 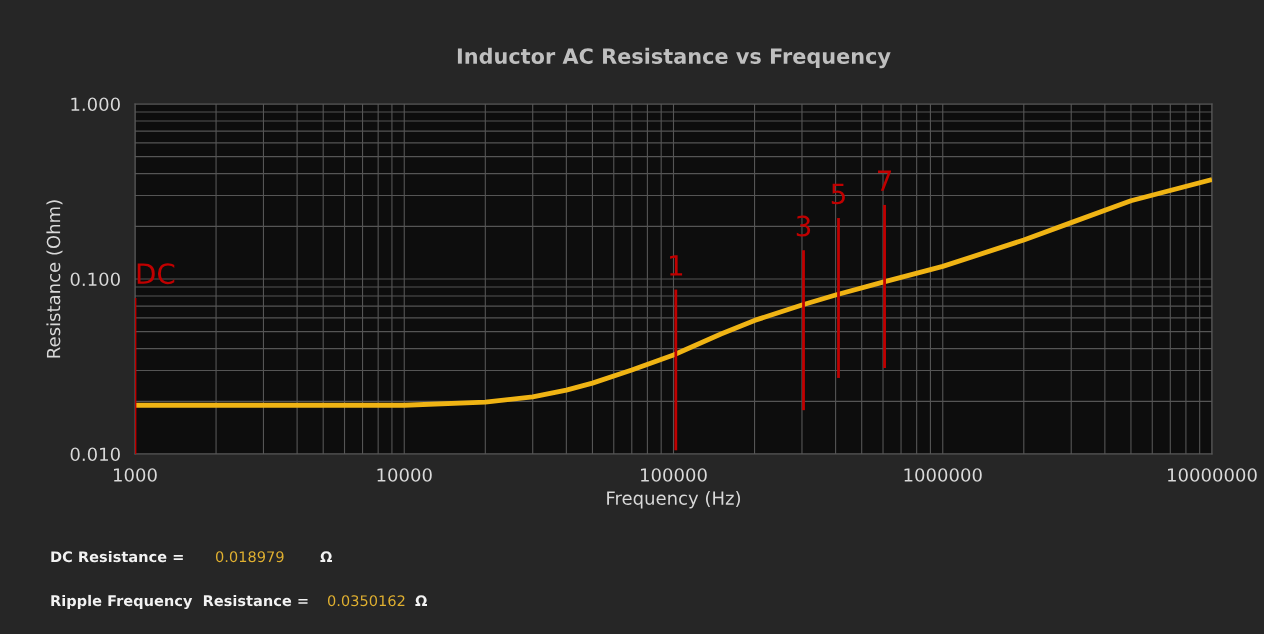 What do you see at coordinates (674, 58) in the screenshot?
I see `chart-title: Inductor AC Resistance vs Frequency` at bounding box center [674, 58].